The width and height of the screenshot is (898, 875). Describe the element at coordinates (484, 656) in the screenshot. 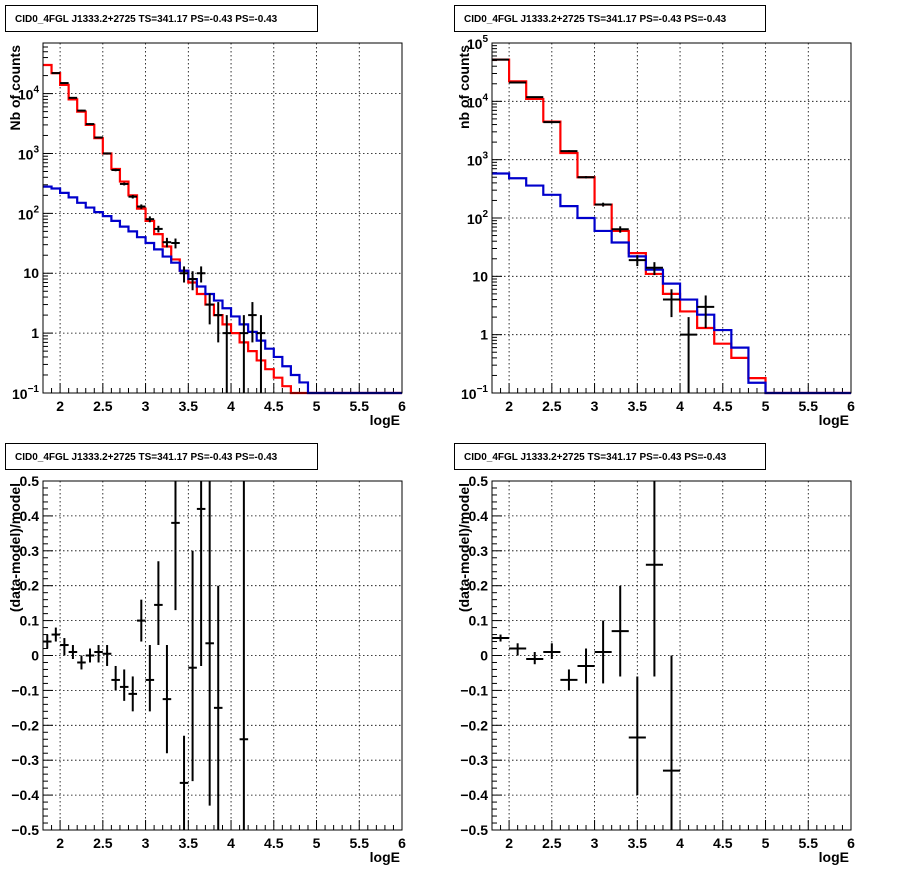

I see `y-tick-label: 0` at that location.